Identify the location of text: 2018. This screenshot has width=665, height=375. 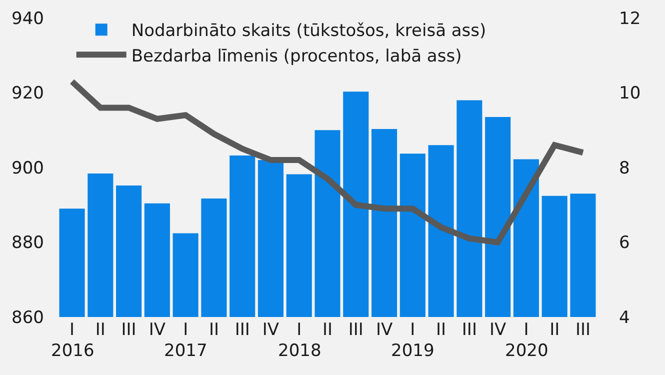
(300, 351).